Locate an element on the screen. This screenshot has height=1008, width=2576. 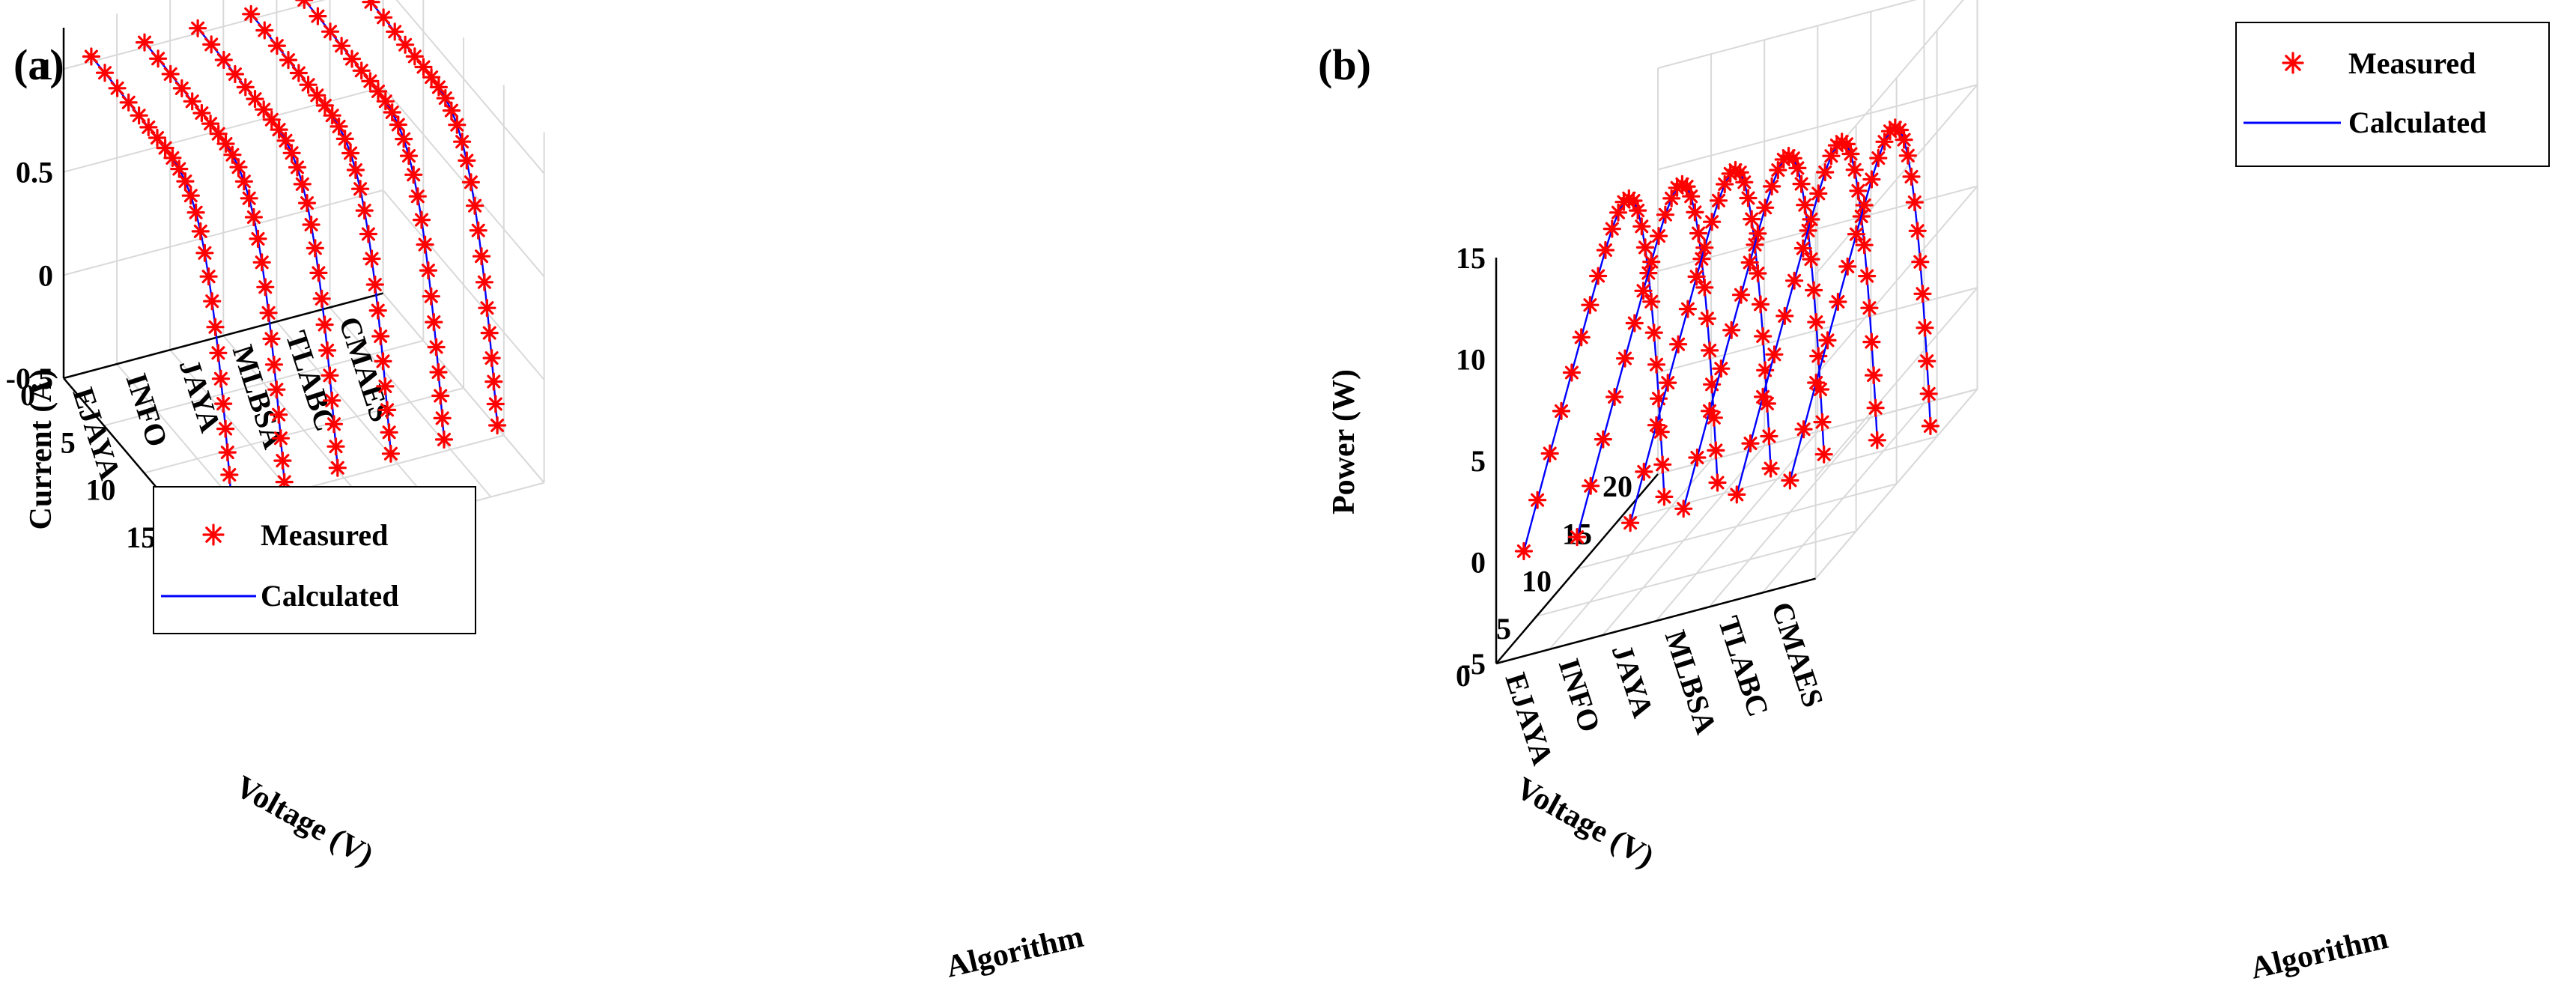
panel-b-legend-calculated-label: Calculated is located at coordinates (2417, 122).